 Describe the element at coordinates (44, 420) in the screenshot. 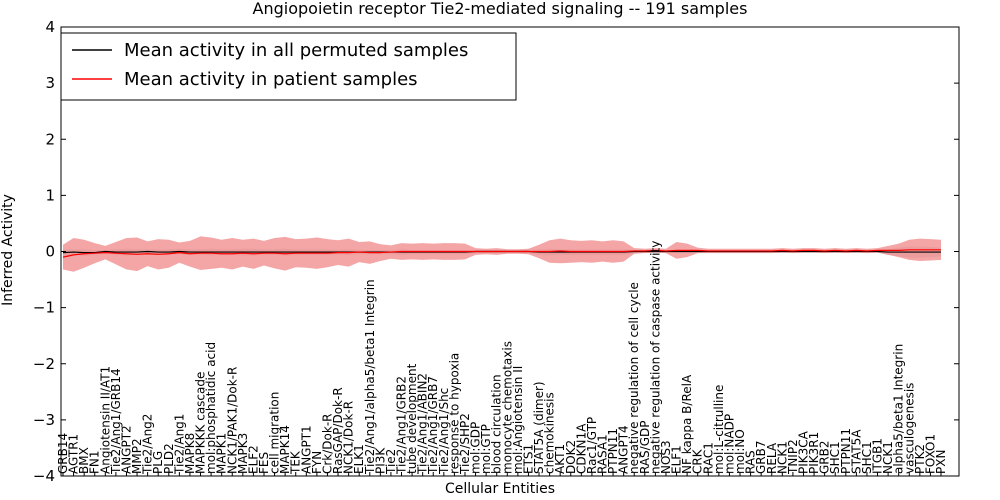

I see `y-tick-label: −3` at that location.